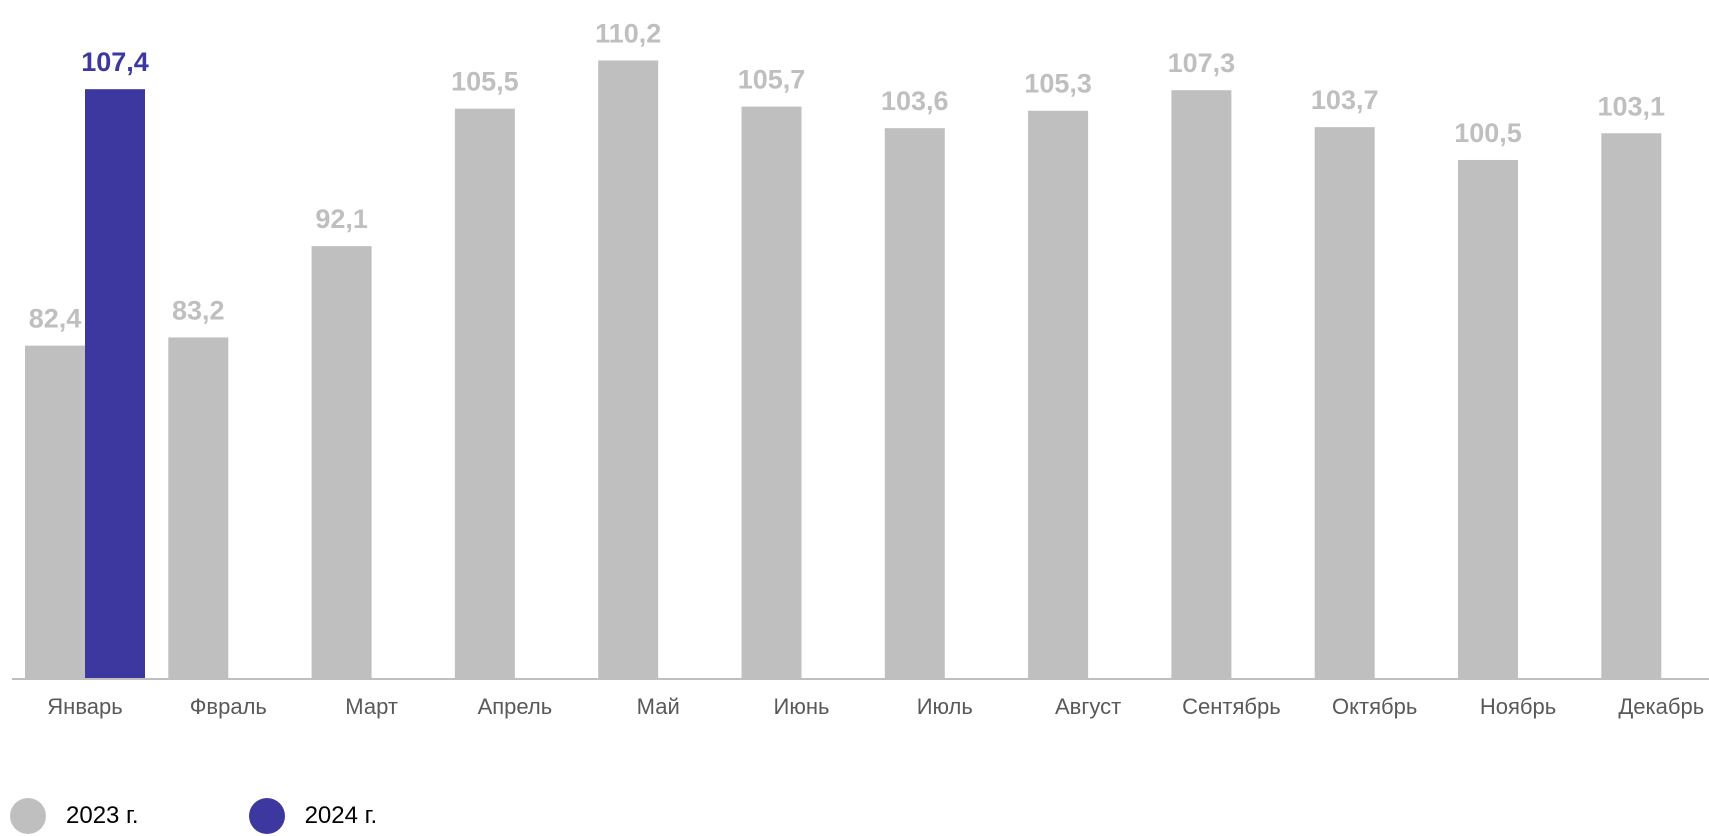 The height and width of the screenshot is (836, 1709). Describe the element at coordinates (628, 33) in the screenshot. I see `value-label-2023-5: 110,2` at that location.